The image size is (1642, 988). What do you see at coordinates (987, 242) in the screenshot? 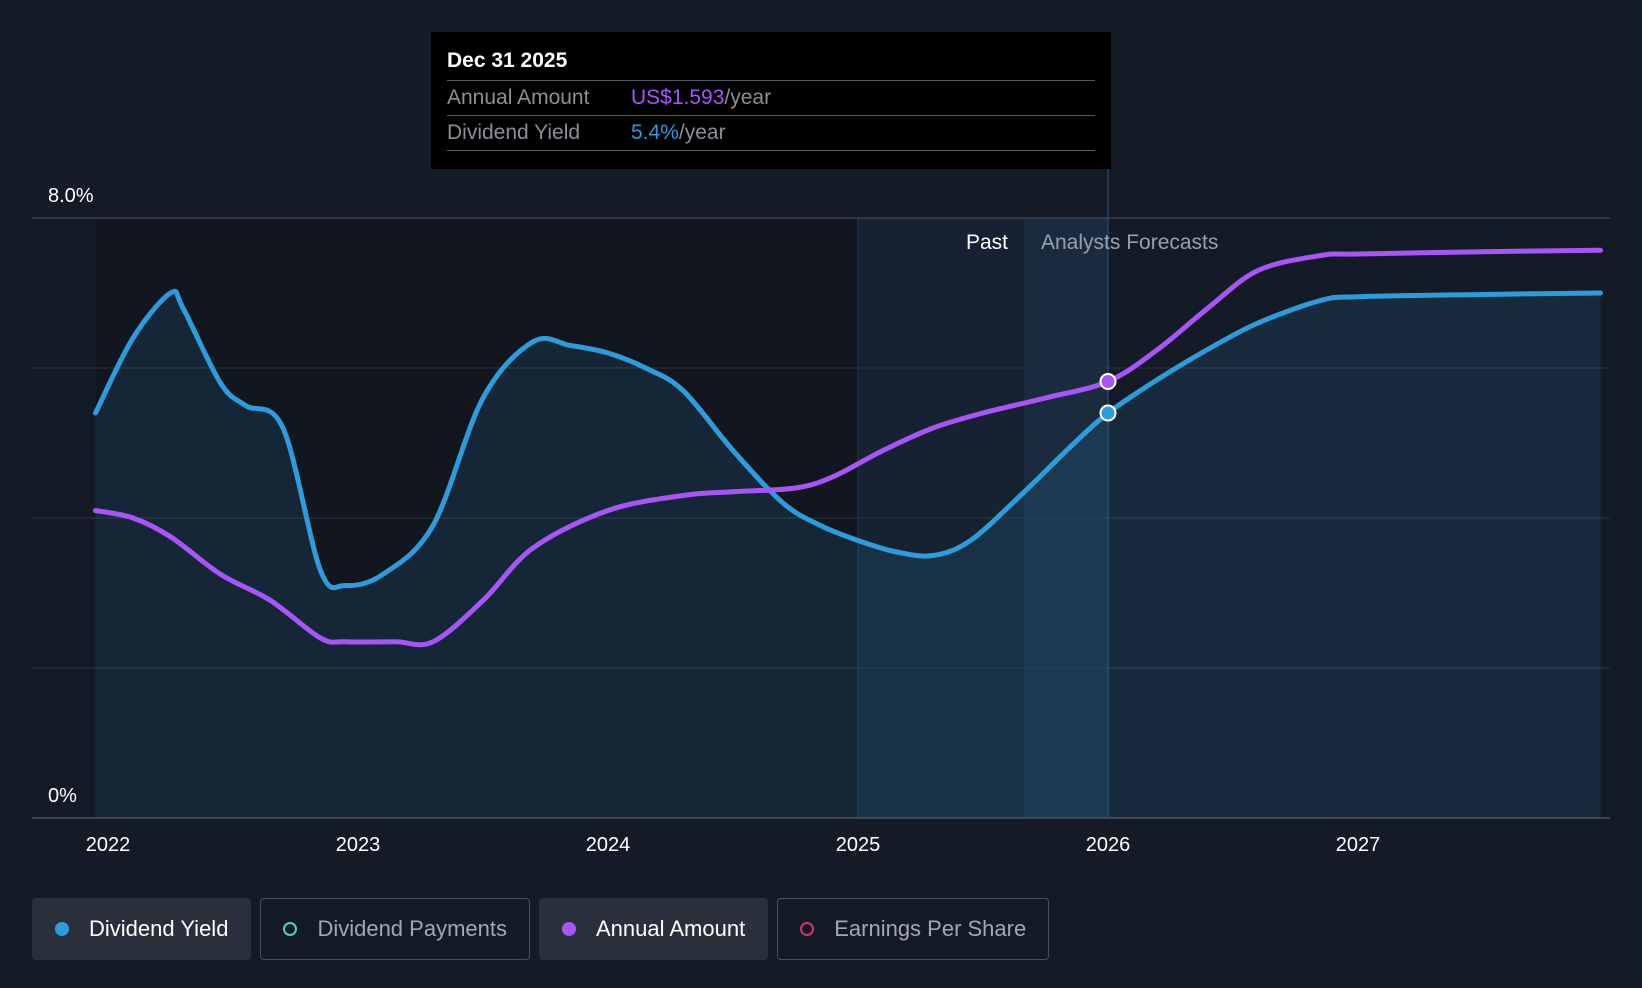
I see `past-label: Past` at bounding box center [987, 242].